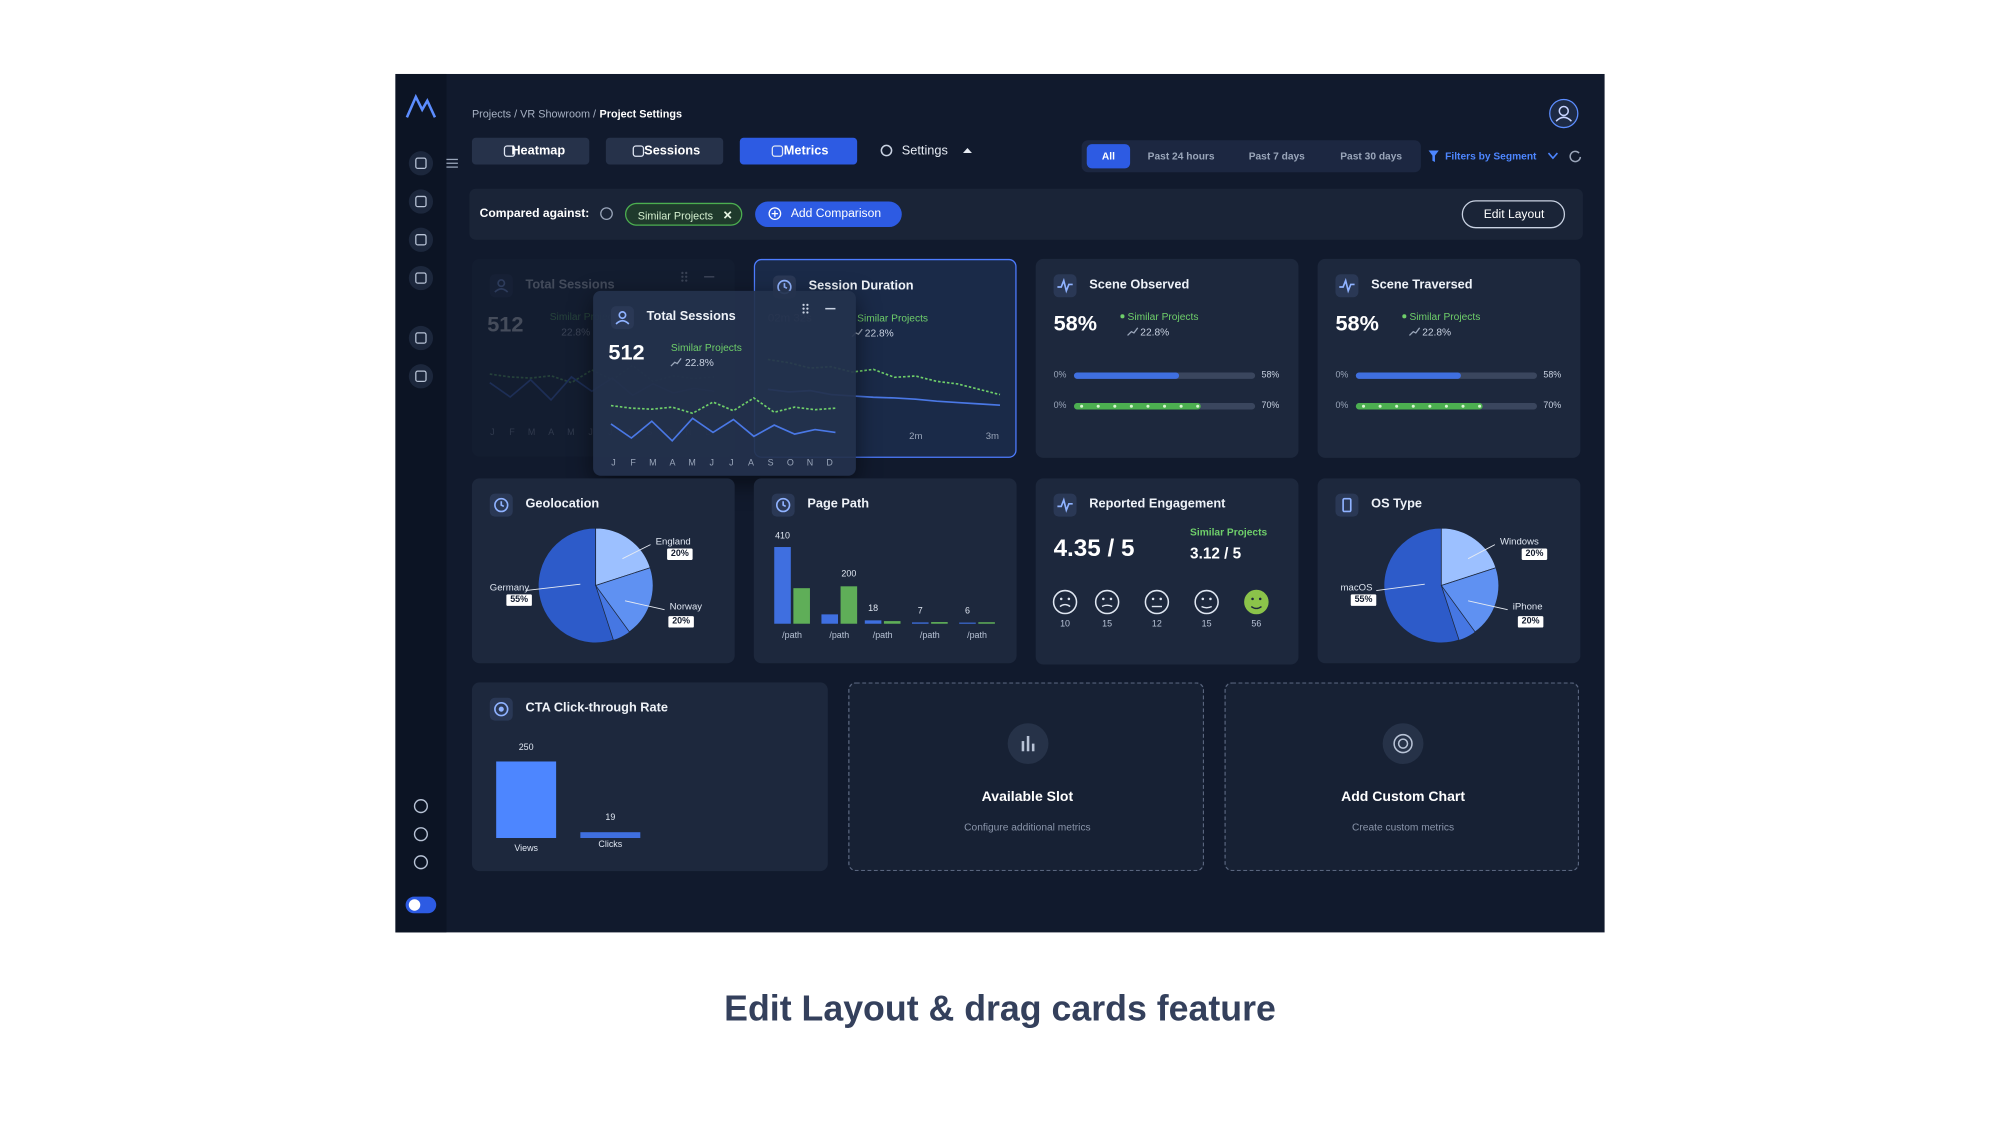 The width and height of the screenshot is (2000, 1125). What do you see at coordinates (1065, 624) in the screenshot?
I see `rating-count: 10` at bounding box center [1065, 624].